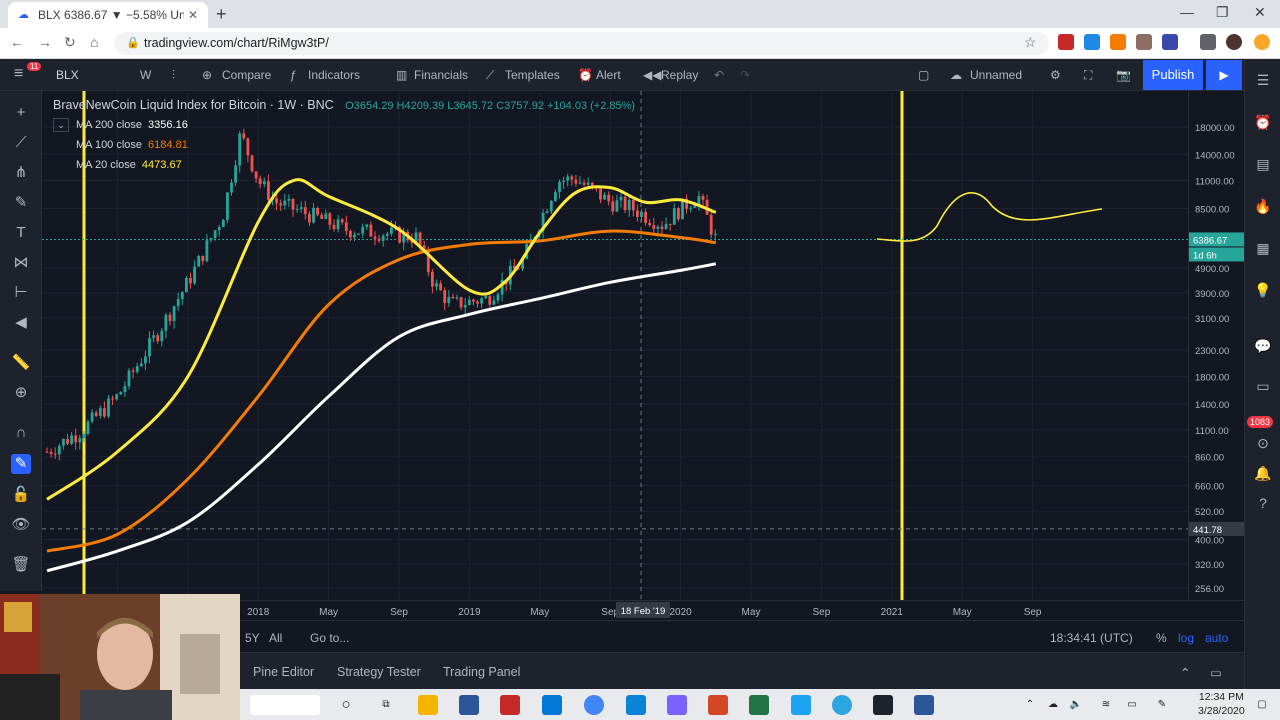  What do you see at coordinates (1208, 42) in the screenshot?
I see `extensions-menu-icon` at bounding box center [1208, 42].